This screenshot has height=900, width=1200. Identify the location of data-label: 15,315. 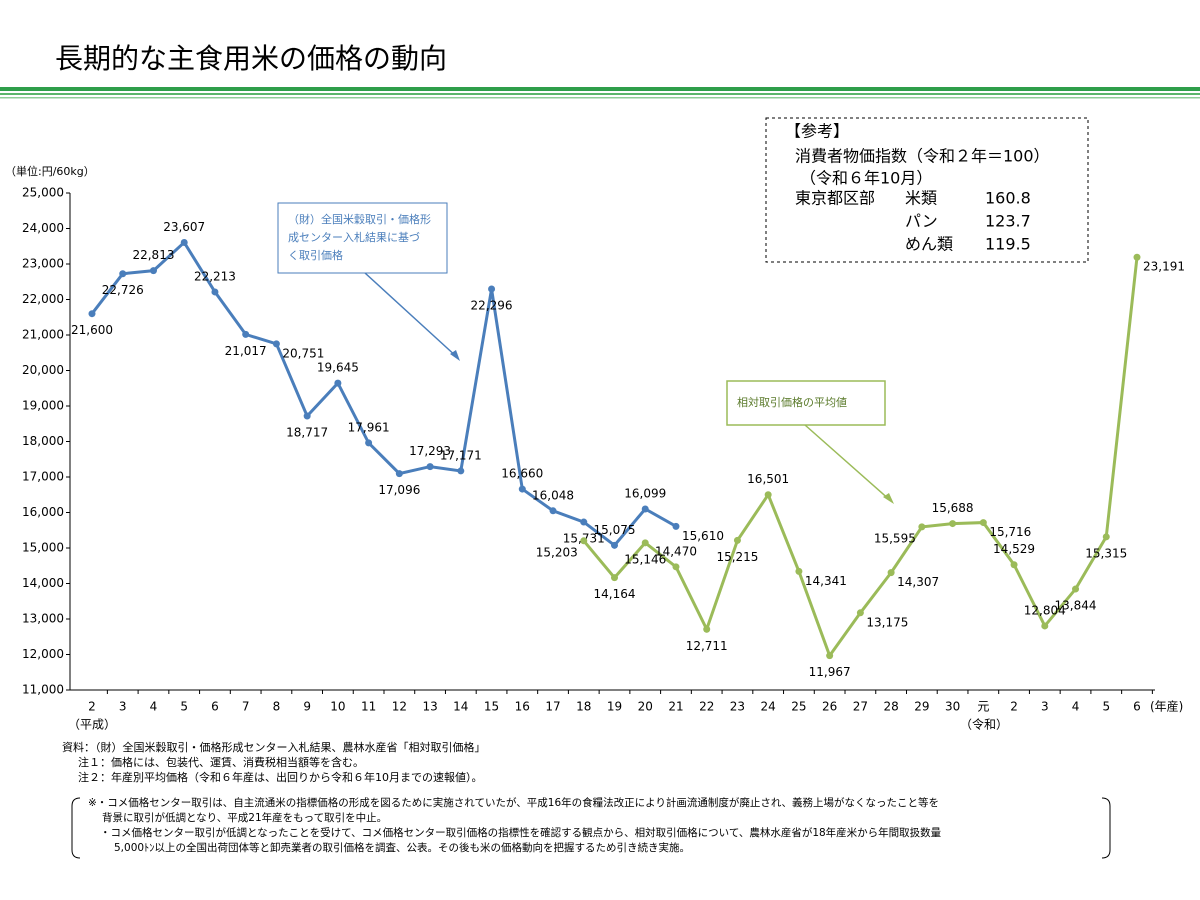
(1106, 553).